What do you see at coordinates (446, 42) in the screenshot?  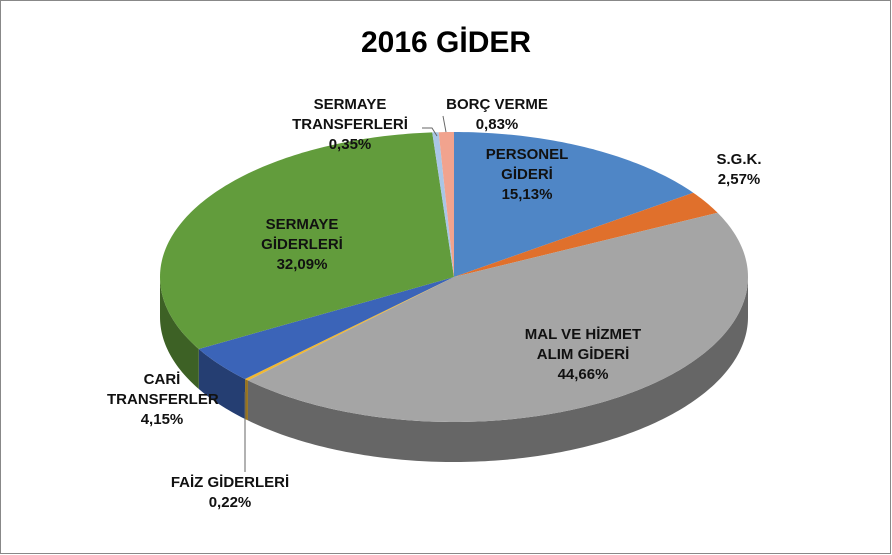 I see `chart-title: 2016 GİDER` at bounding box center [446, 42].